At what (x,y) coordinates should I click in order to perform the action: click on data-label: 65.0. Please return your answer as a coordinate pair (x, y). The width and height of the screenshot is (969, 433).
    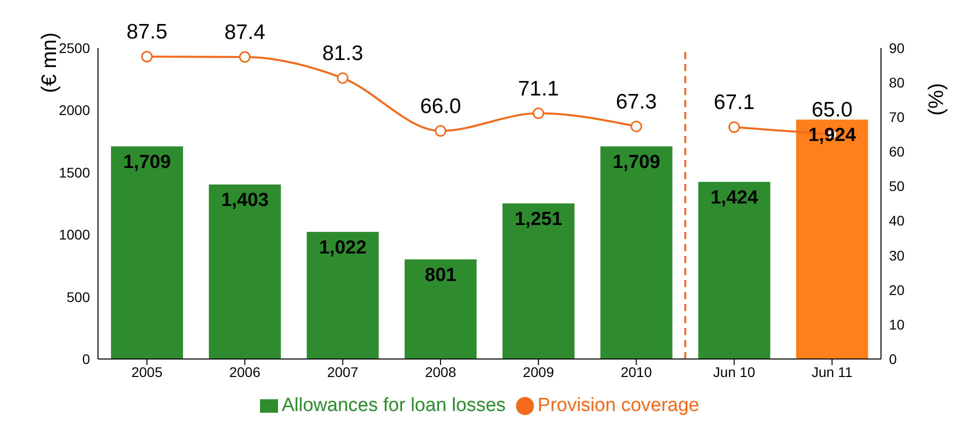
    Looking at the image, I should click on (832, 110).